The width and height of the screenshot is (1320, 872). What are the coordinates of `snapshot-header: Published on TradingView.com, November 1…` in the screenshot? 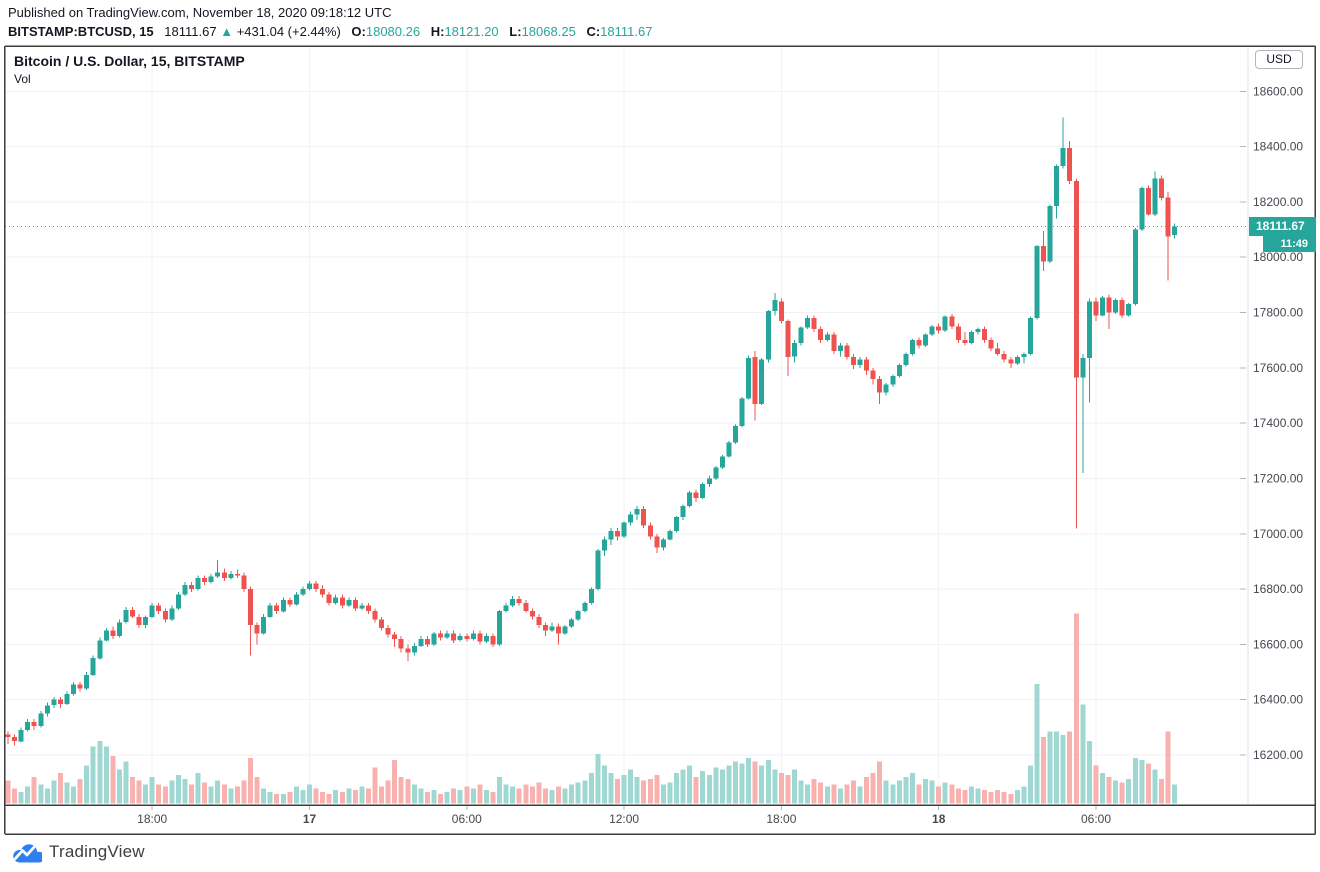 It's located at (330, 22).